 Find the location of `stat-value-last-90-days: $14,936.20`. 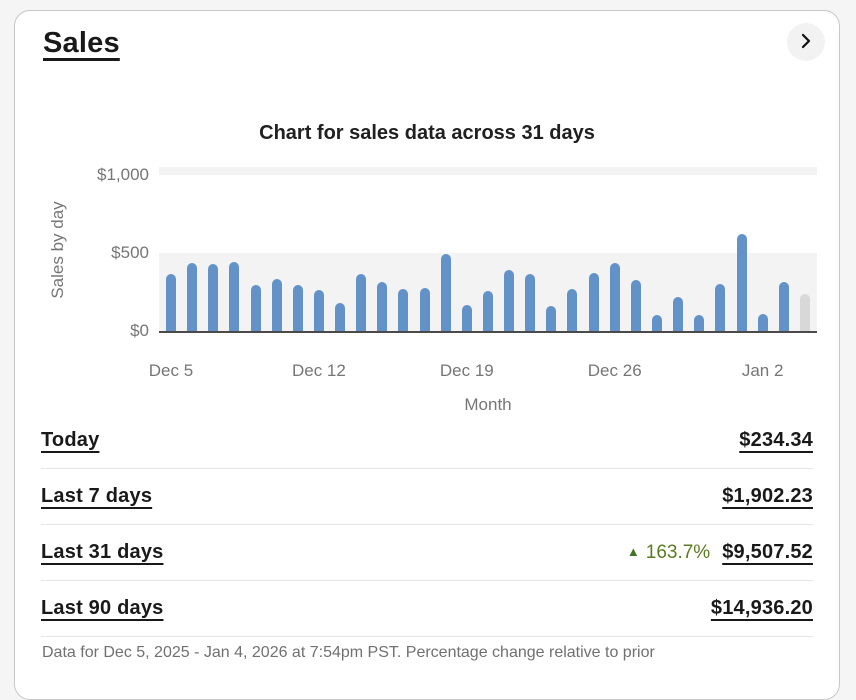

stat-value-last-90-days: $14,936.20 is located at coordinates (761, 608).